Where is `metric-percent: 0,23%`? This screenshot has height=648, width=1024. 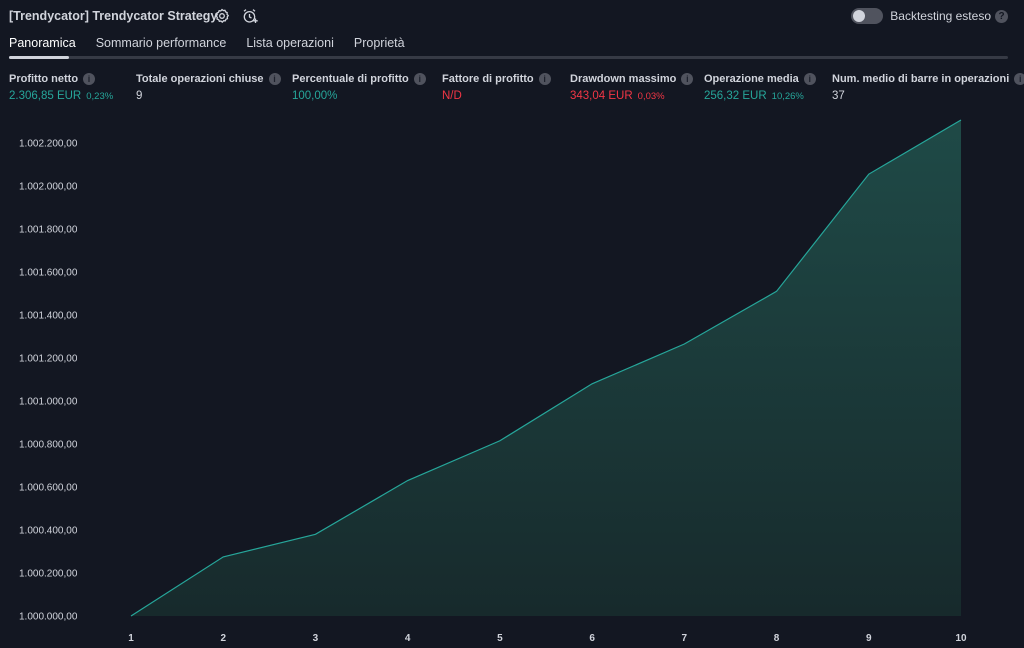
metric-percent: 0,23% is located at coordinates (100, 96).